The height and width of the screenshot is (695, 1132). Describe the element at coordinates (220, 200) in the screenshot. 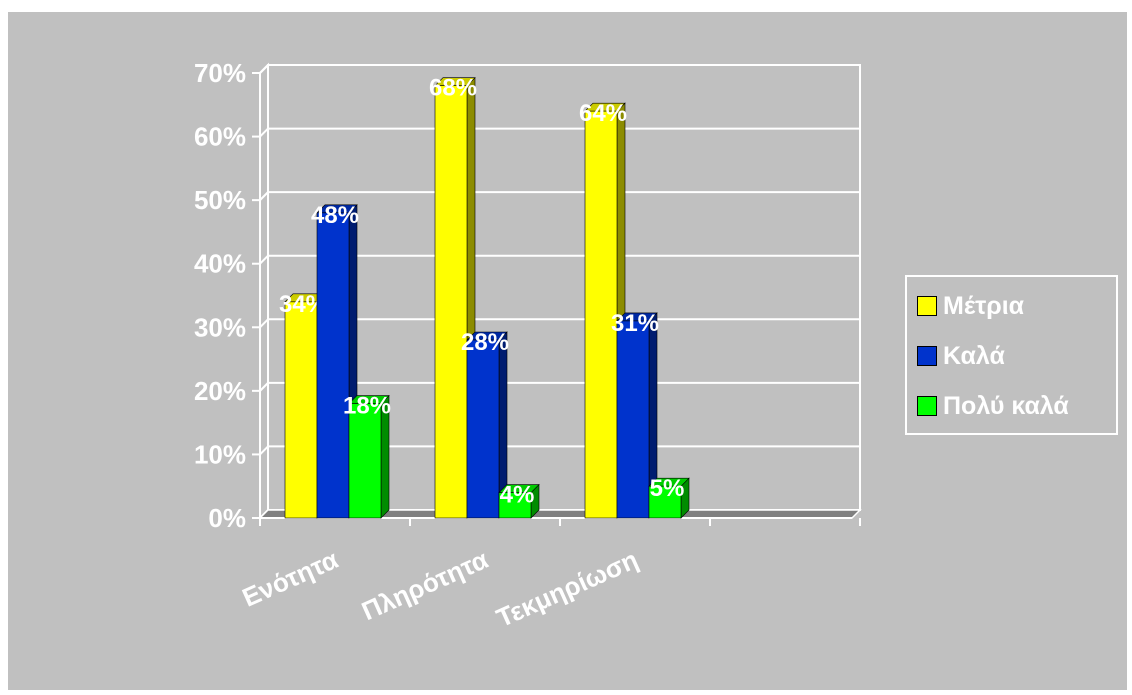

I see `y-tick-label: 50%` at that location.